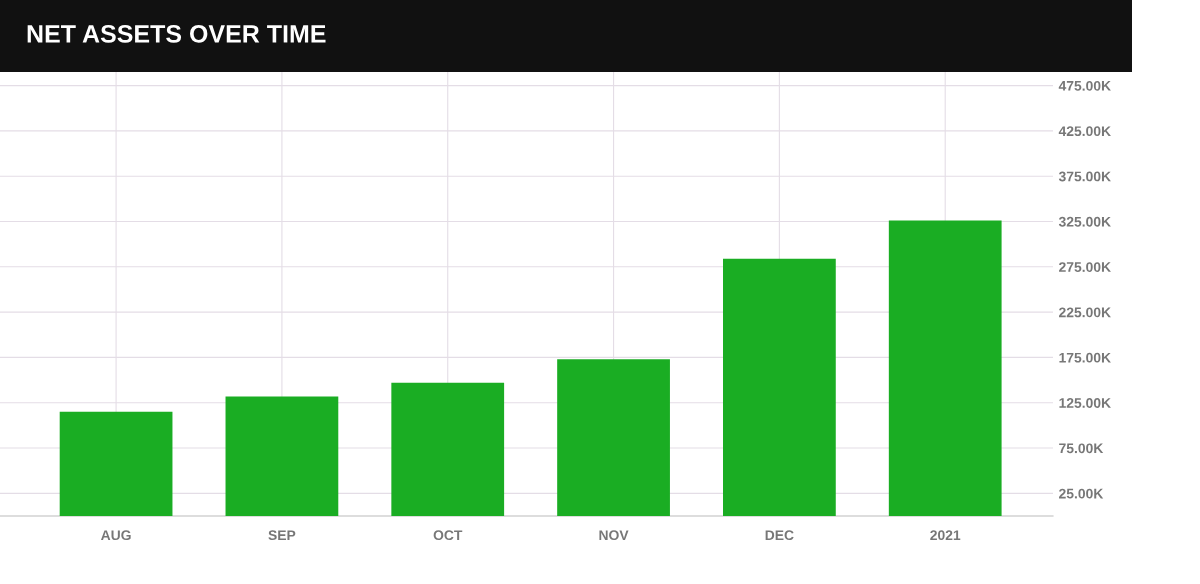 The height and width of the screenshot is (584, 1200). I want to click on x-tick-label: OCT, so click(448, 535).